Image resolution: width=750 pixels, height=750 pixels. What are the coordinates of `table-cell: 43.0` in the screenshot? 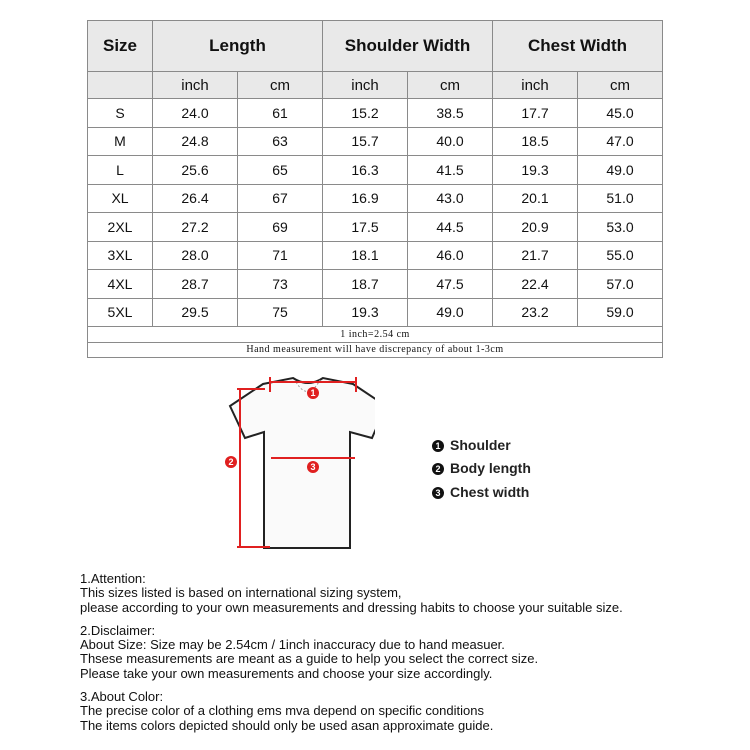 It's located at (450, 198).